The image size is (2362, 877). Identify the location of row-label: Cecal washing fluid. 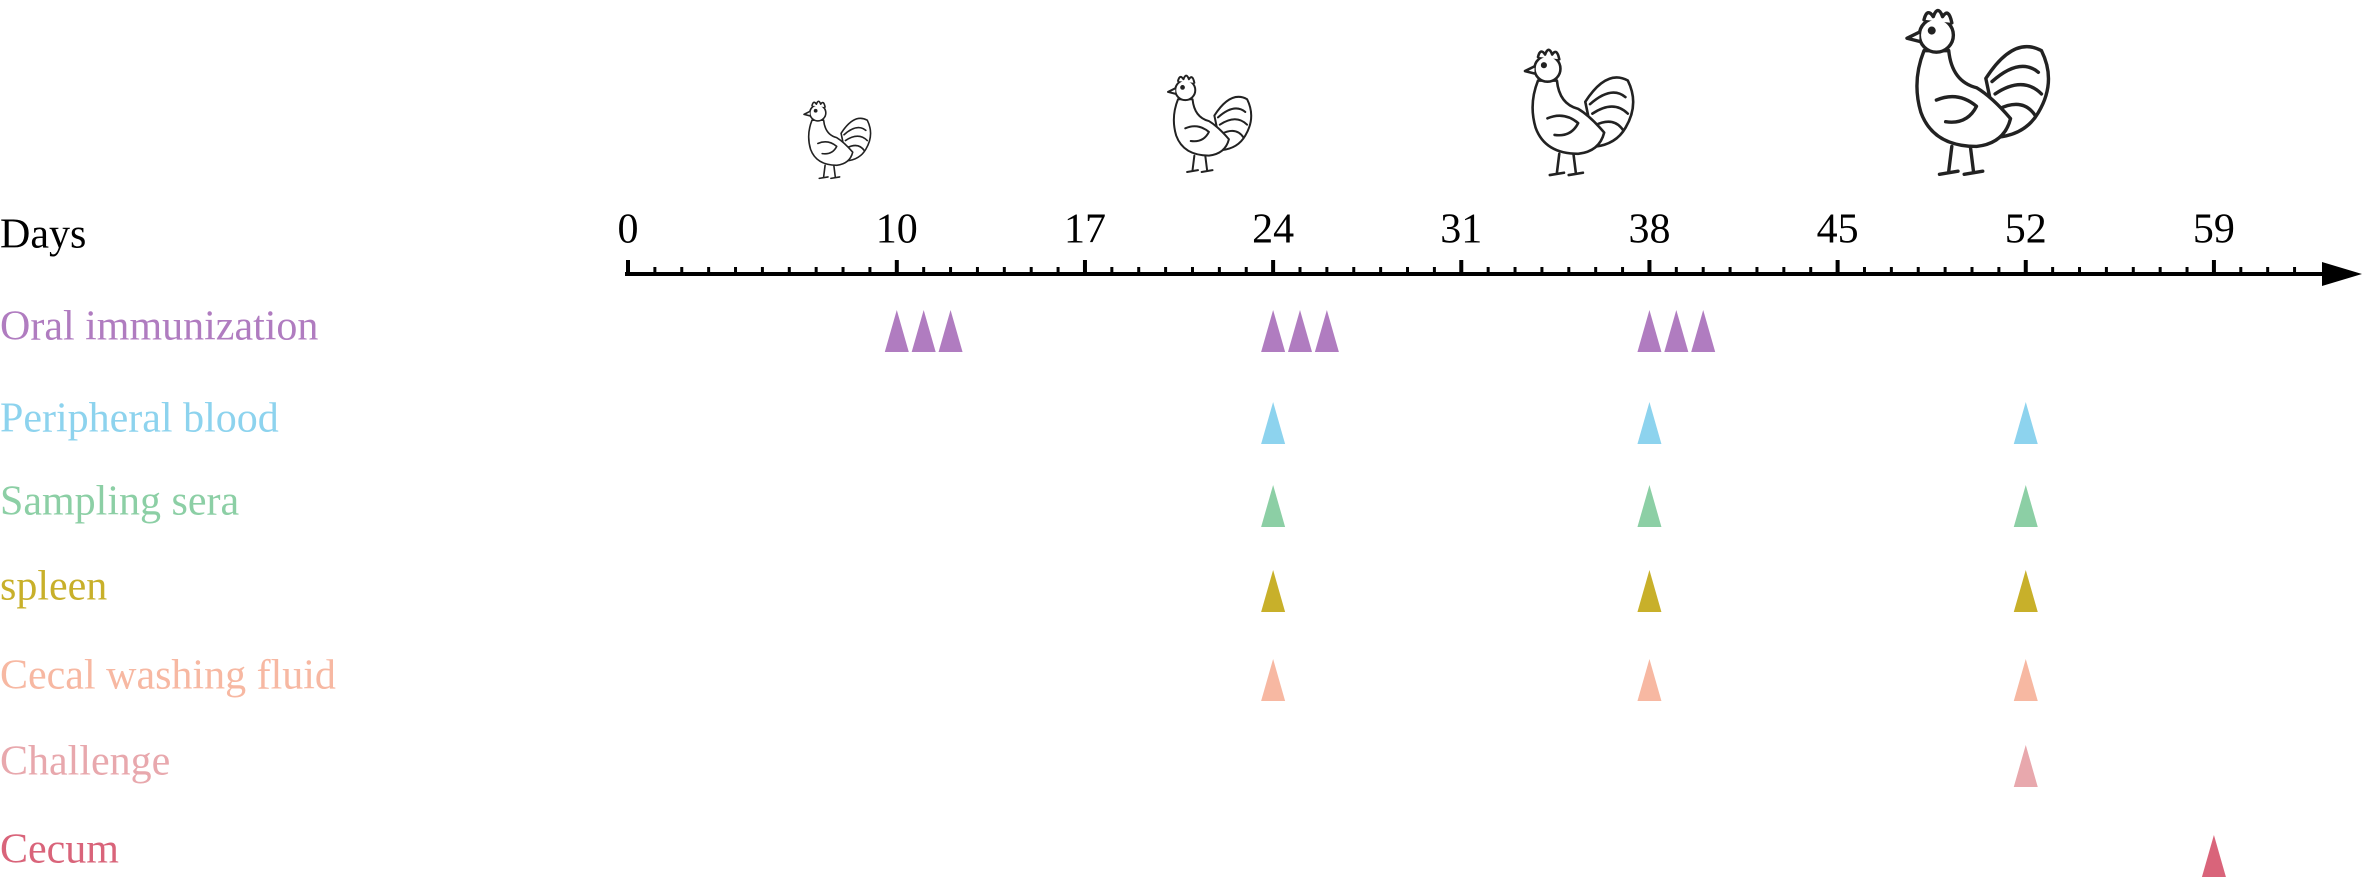
(168, 676).